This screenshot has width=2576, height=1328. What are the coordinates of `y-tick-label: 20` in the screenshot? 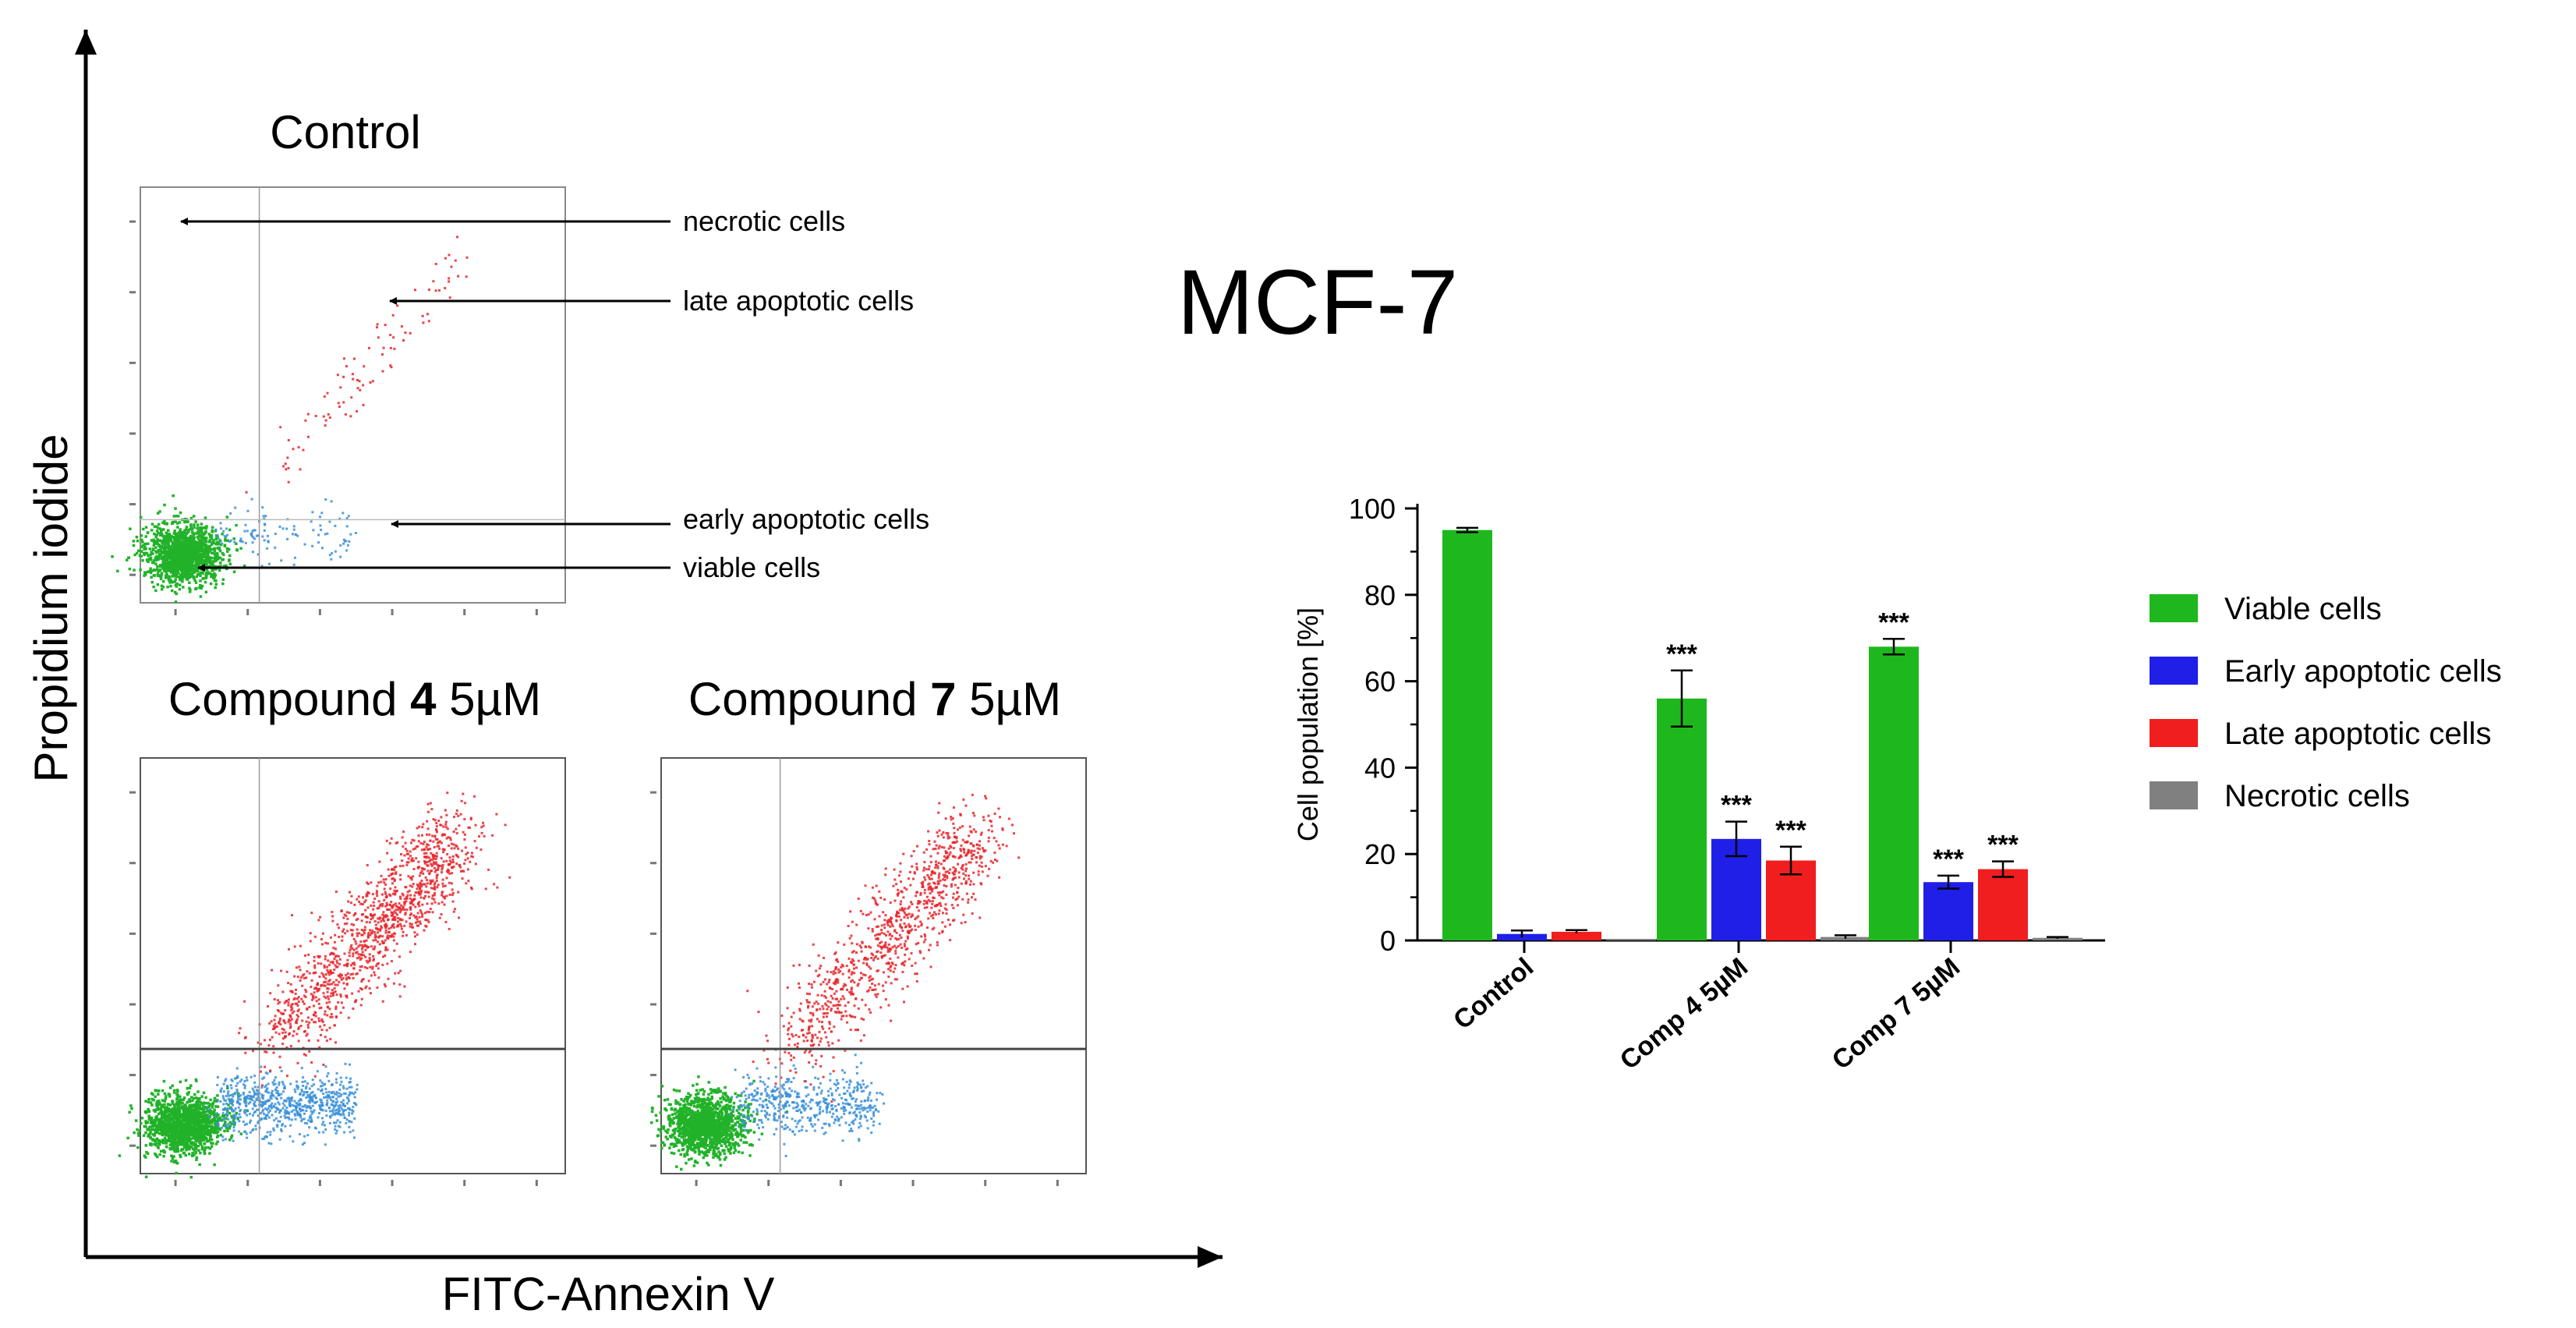 It's located at (1380, 854).